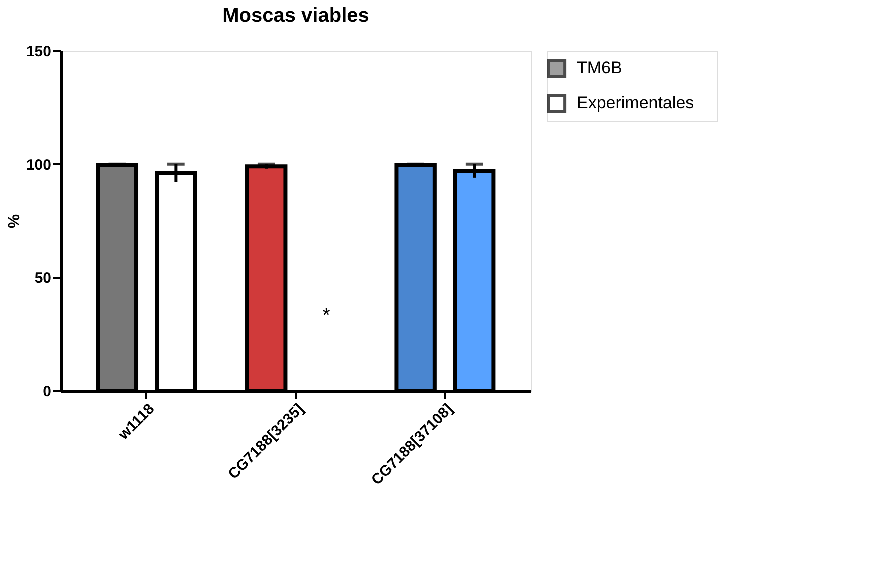 This screenshot has width=893, height=579. What do you see at coordinates (326, 316) in the screenshot?
I see `annotation: *` at bounding box center [326, 316].